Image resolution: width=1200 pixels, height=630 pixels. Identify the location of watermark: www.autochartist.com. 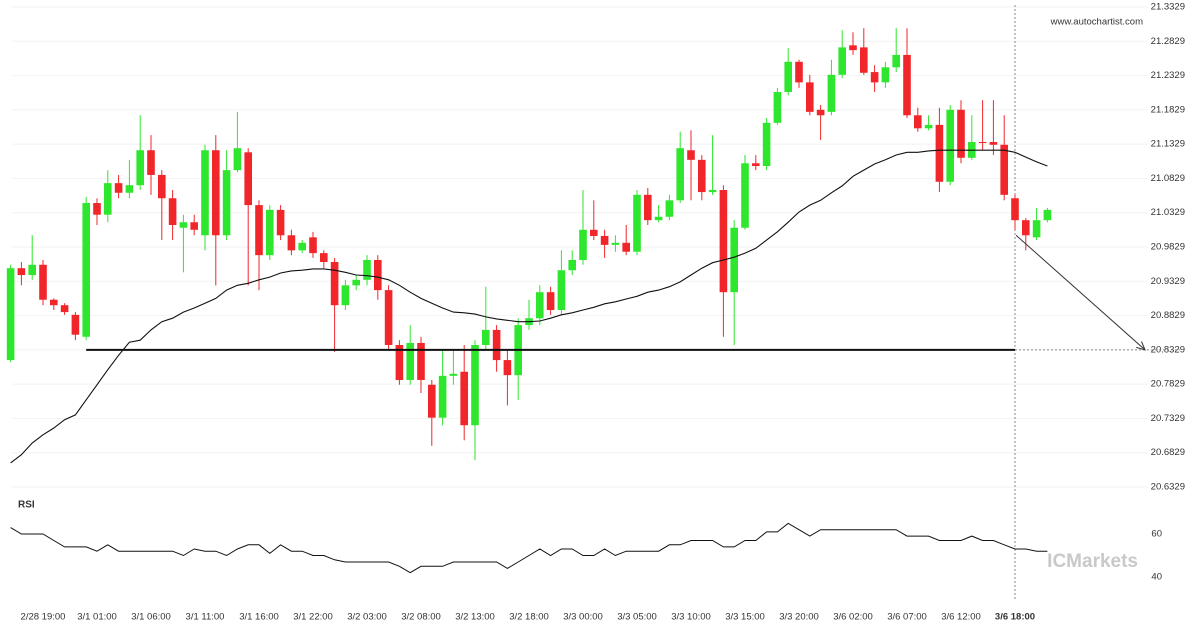
(1096, 22).